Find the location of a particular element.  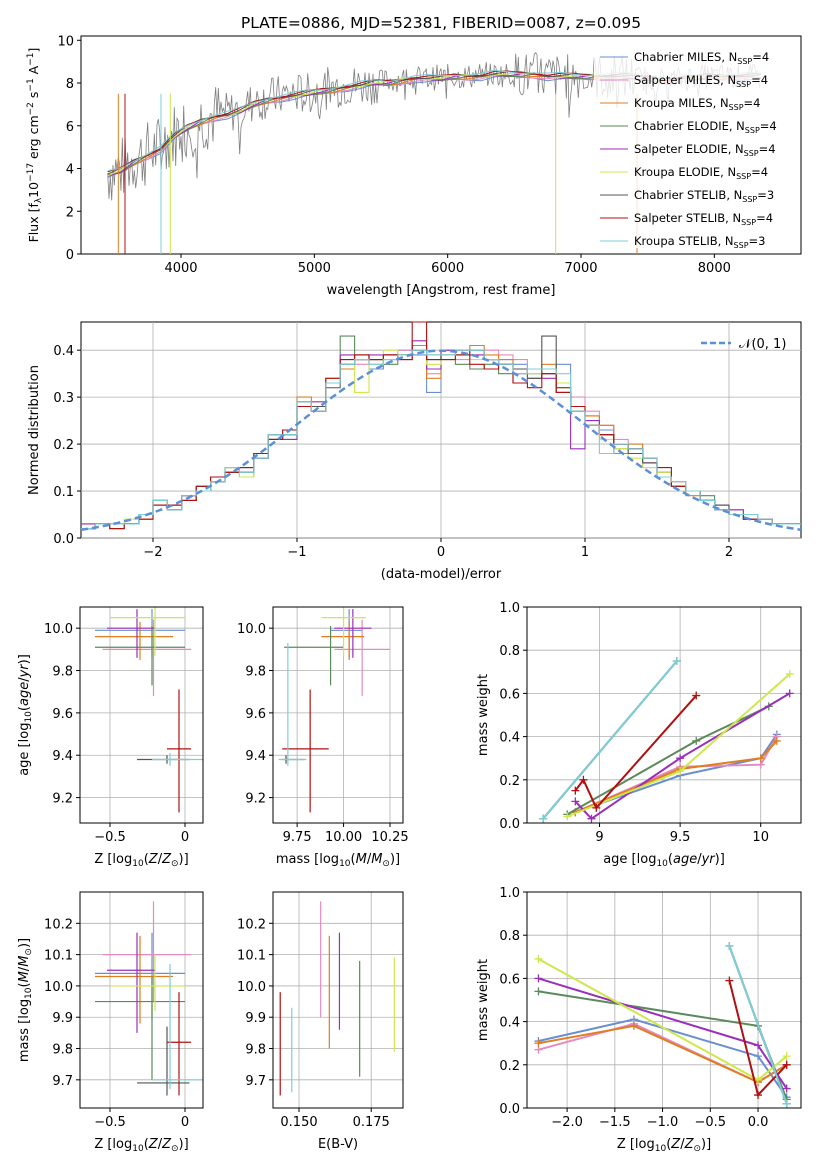

x-tick-label: 9.75 is located at coordinates (297, 837).